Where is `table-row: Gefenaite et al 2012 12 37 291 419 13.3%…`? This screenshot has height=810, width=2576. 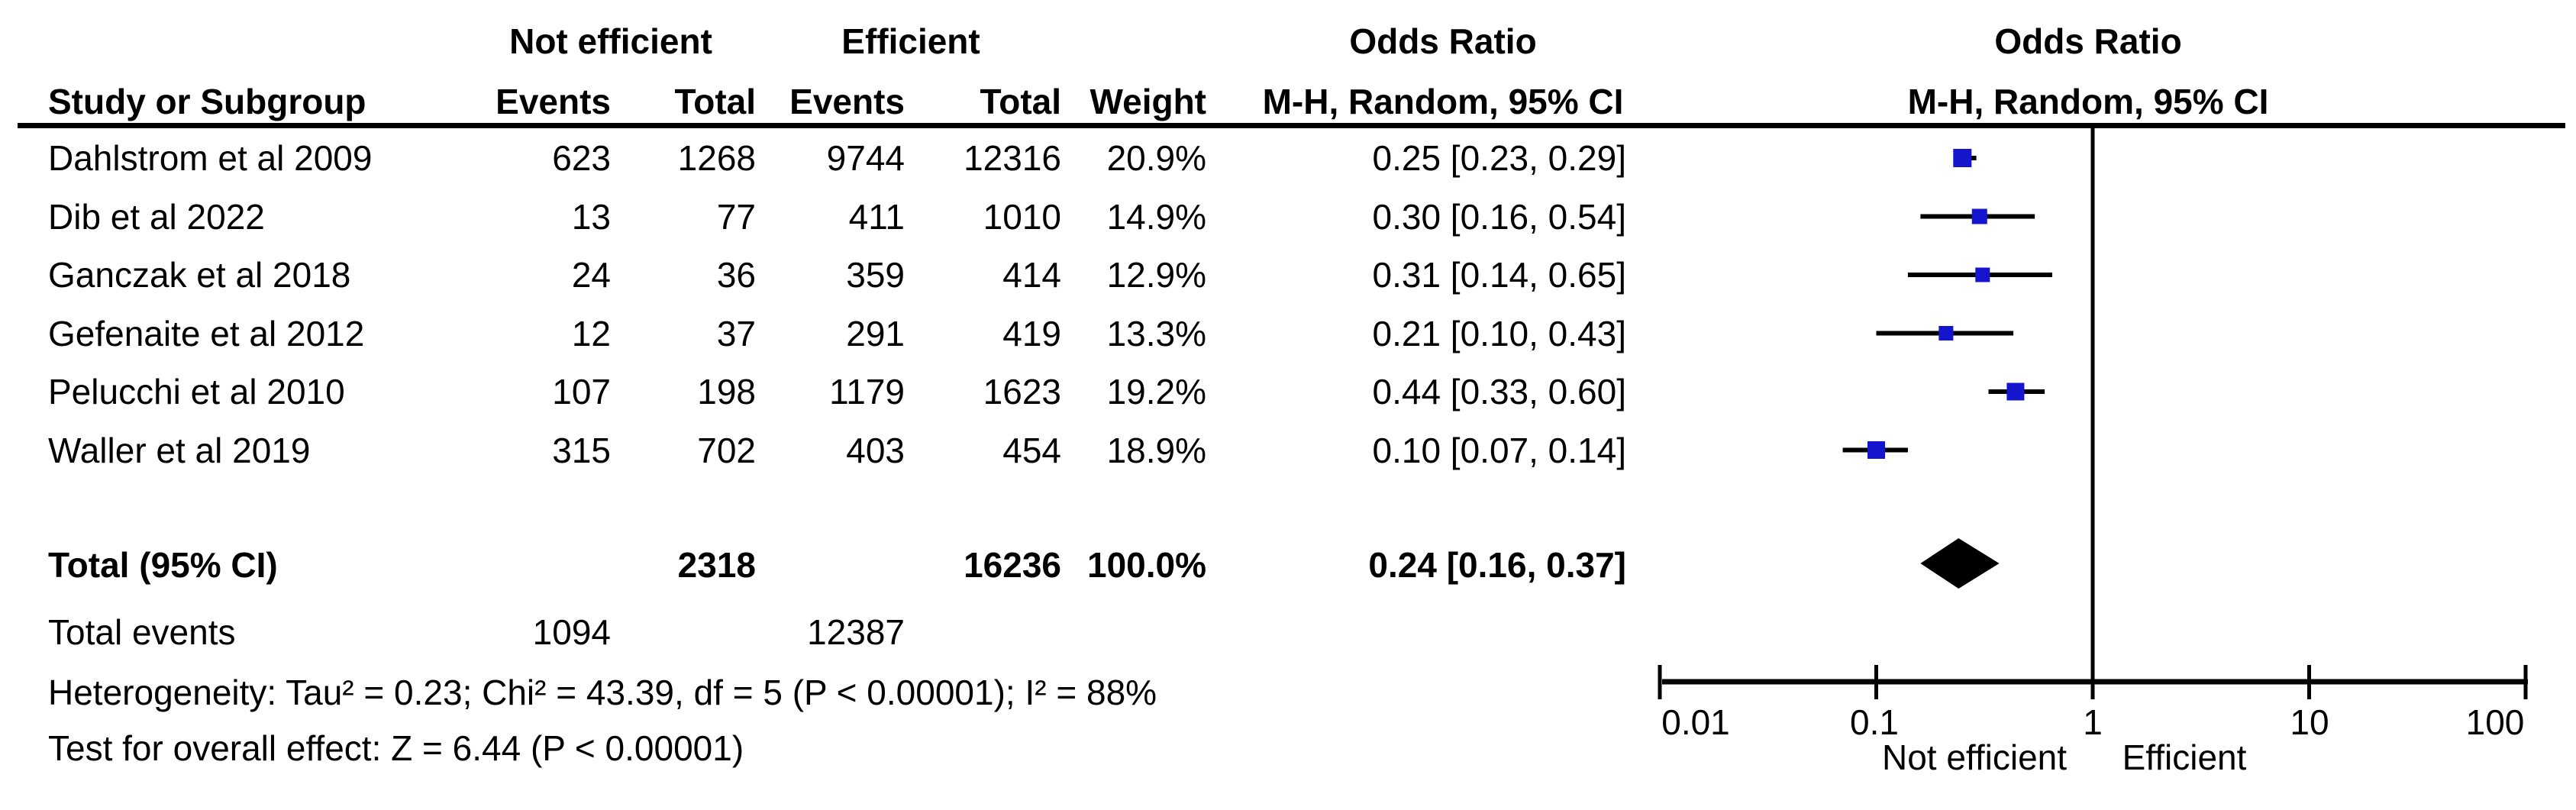 table-row: Gefenaite et al 2012 12 37 291 419 13.3%… is located at coordinates (1288, 333).